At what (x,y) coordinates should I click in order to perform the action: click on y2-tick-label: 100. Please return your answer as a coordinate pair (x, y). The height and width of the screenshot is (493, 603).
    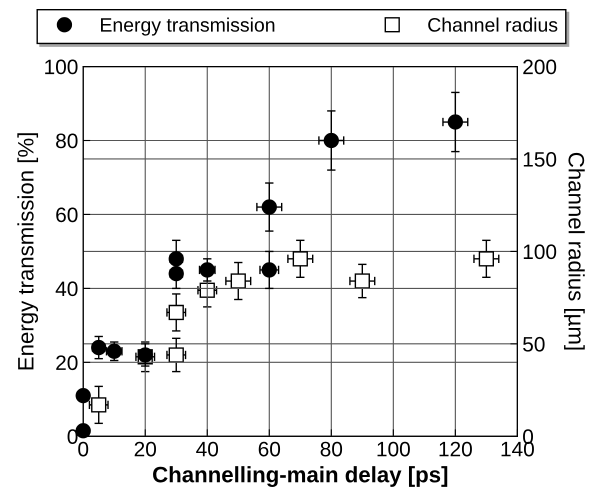
    Looking at the image, I should click on (540, 252).